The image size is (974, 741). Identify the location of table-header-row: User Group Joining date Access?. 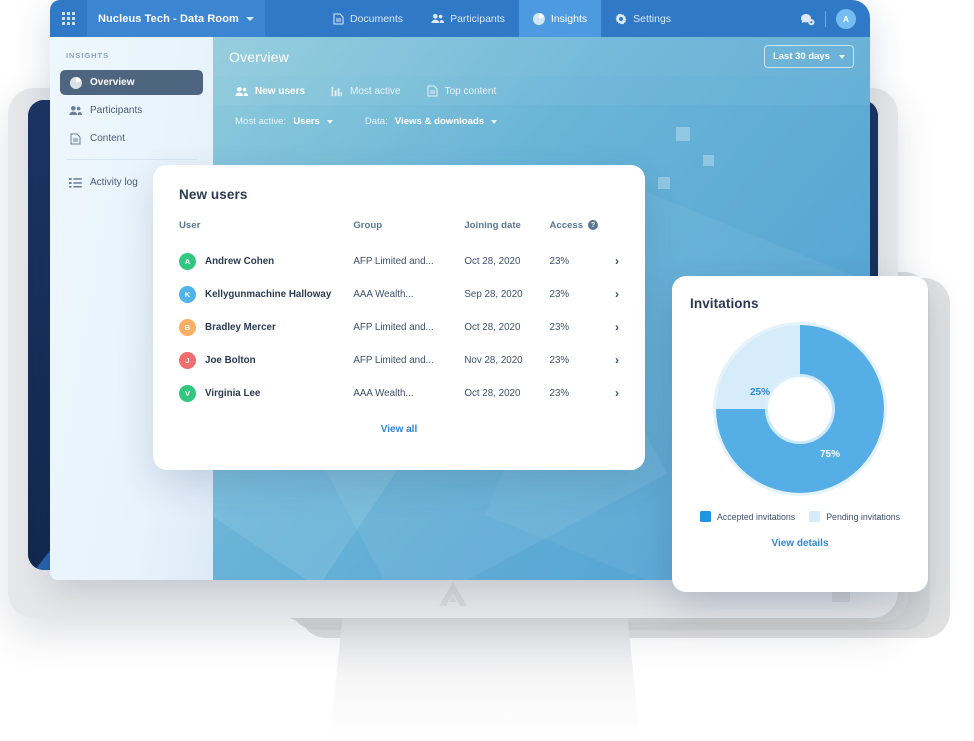
(399, 232).